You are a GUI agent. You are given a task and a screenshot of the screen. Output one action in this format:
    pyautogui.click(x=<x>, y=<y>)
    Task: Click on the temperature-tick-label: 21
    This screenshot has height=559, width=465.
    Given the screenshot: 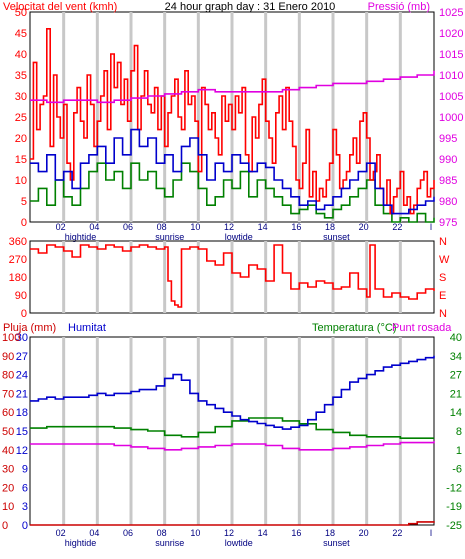 What is the action you would take?
    pyautogui.click(x=456, y=394)
    